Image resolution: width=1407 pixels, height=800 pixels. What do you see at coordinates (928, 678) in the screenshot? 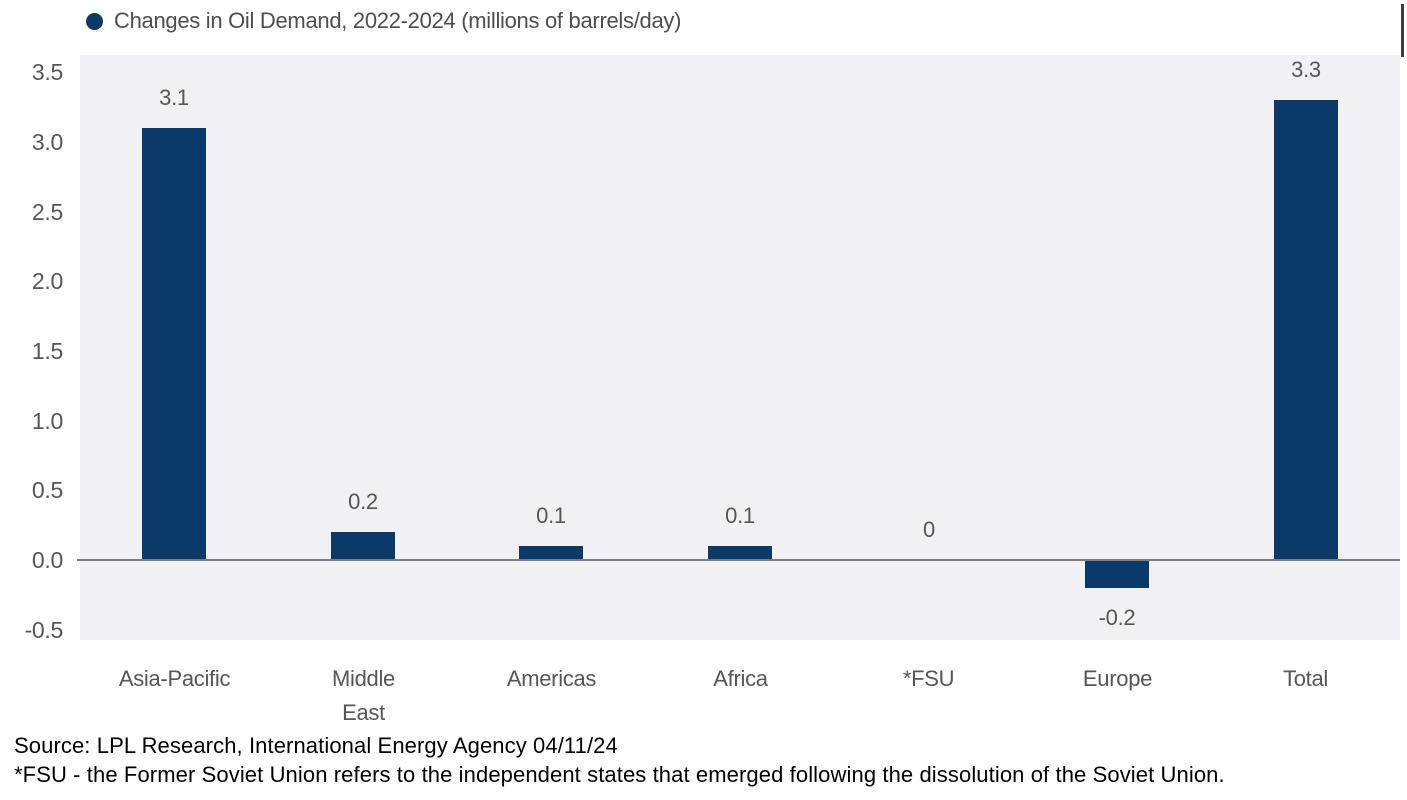
I see `x-tick-label: *FSU` at bounding box center [928, 678].